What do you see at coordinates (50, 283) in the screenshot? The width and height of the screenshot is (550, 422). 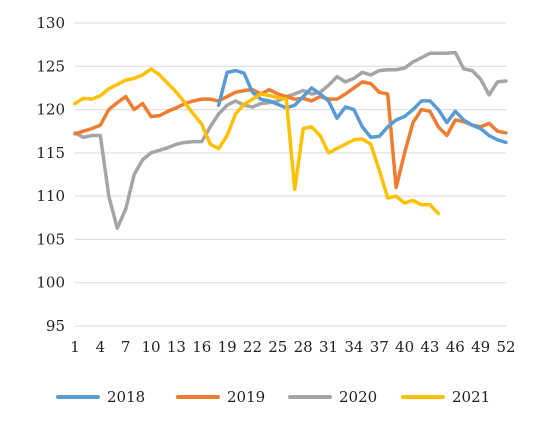 I see `y-tick-label: 100` at bounding box center [50, 283].